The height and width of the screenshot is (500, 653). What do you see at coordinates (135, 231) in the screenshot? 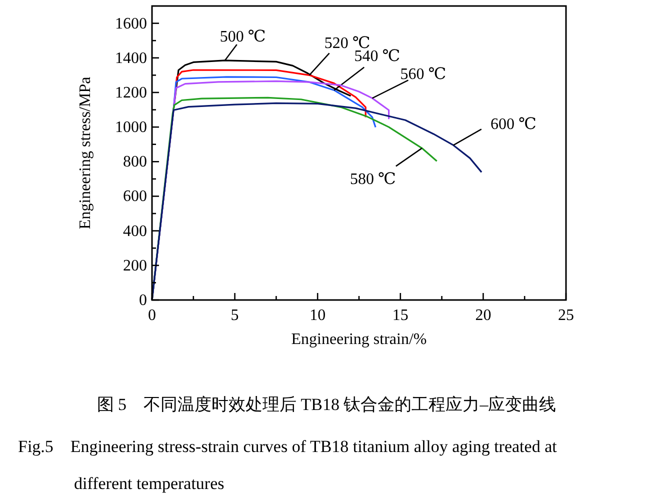
I see `y-tick-label: 400` at bounding box center [135, 231].